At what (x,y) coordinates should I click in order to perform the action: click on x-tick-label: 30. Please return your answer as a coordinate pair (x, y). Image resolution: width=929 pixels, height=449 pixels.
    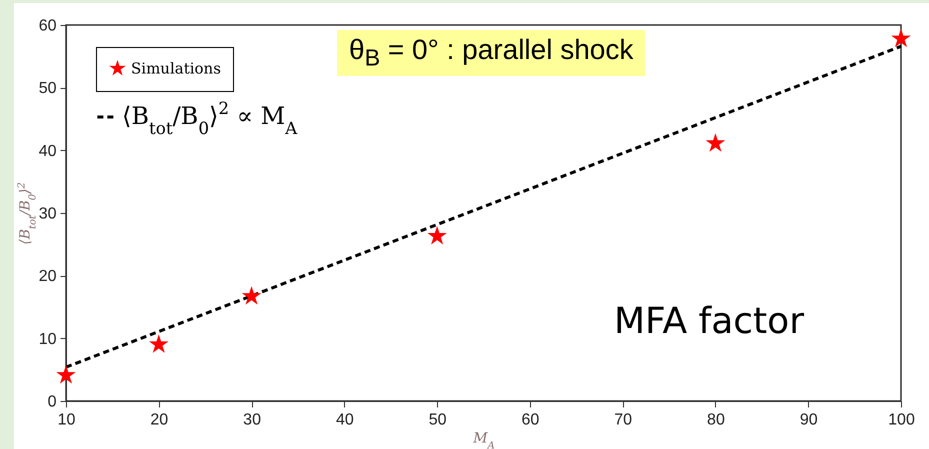
    Looking at the image, I should click on (252, 420).